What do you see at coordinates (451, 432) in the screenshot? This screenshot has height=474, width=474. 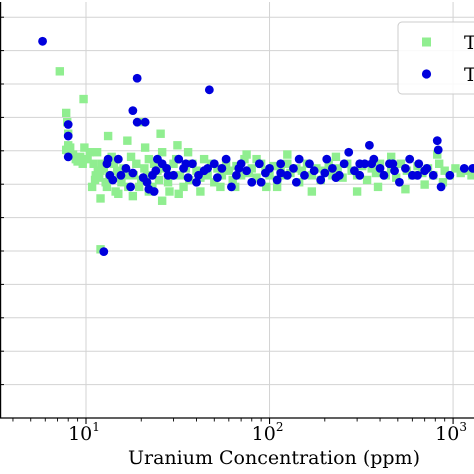 I see `x-tick-label: 10³` at bounding box center [451, 432].